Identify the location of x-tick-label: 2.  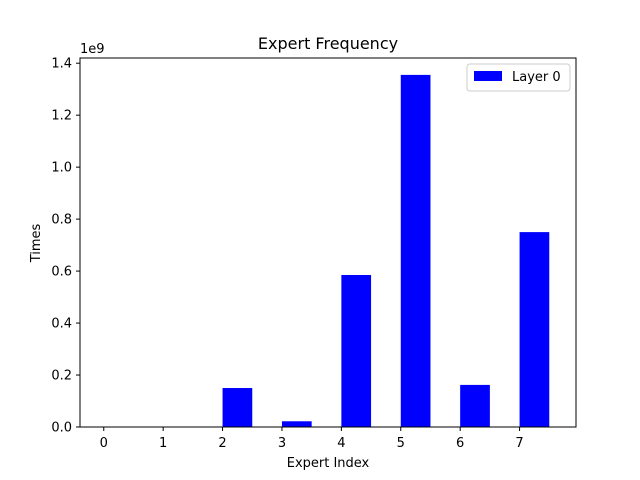
(222, 443).